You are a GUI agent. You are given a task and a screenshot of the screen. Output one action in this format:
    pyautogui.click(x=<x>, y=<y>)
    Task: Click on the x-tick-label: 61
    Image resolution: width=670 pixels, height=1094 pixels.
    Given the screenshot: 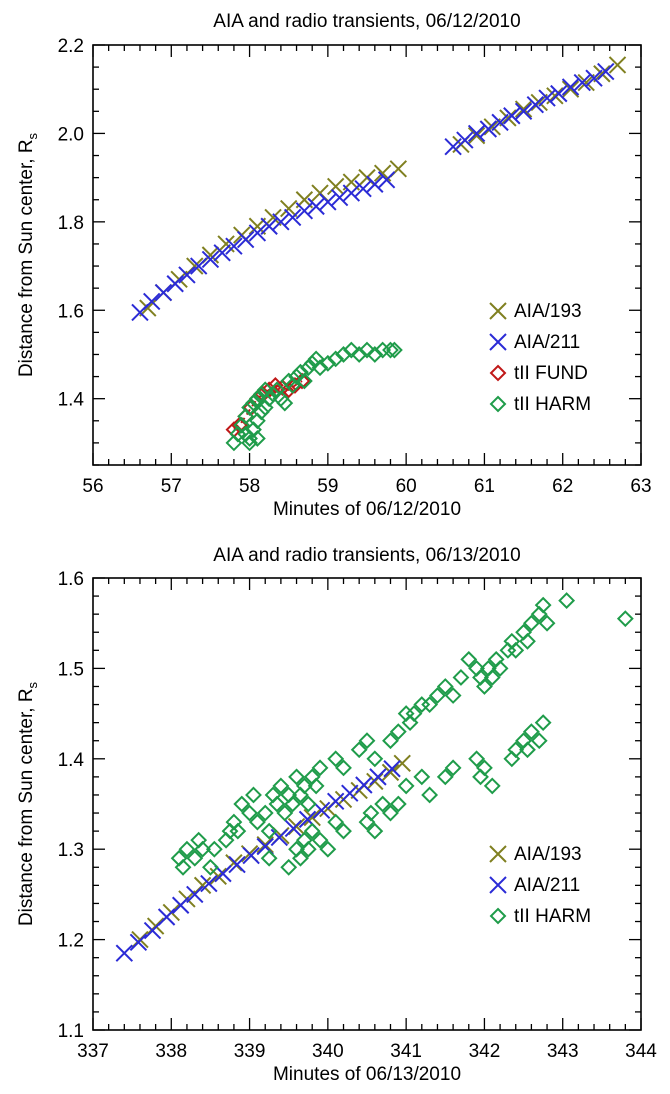 What is the action you would take?
    pyautogui.click(x=484, y=486)
    